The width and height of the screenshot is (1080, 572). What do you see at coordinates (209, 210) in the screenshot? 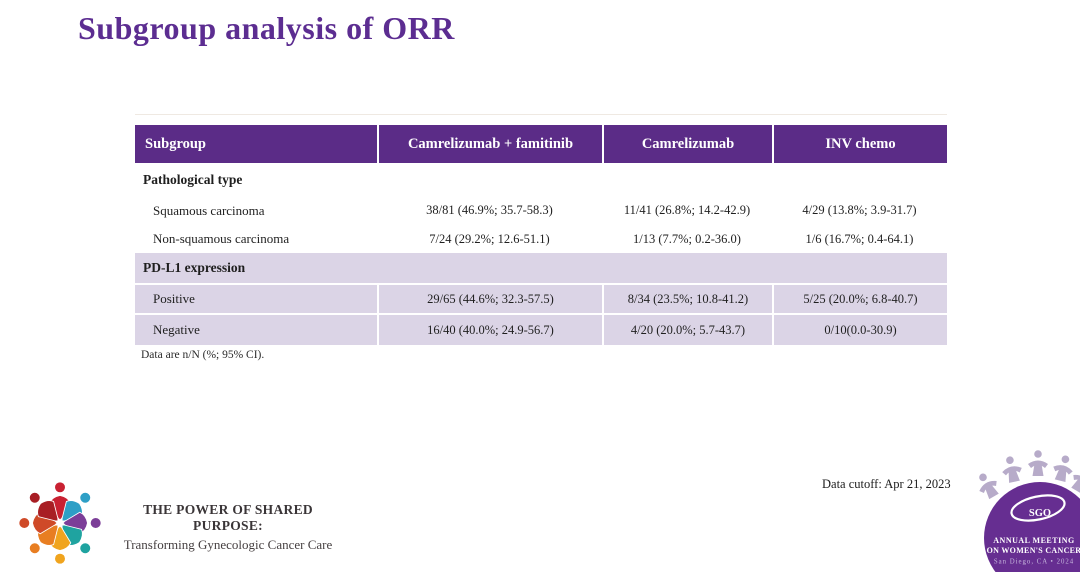
I see `row-label: Squamous carcinoma` at bounding box center [209, 210].